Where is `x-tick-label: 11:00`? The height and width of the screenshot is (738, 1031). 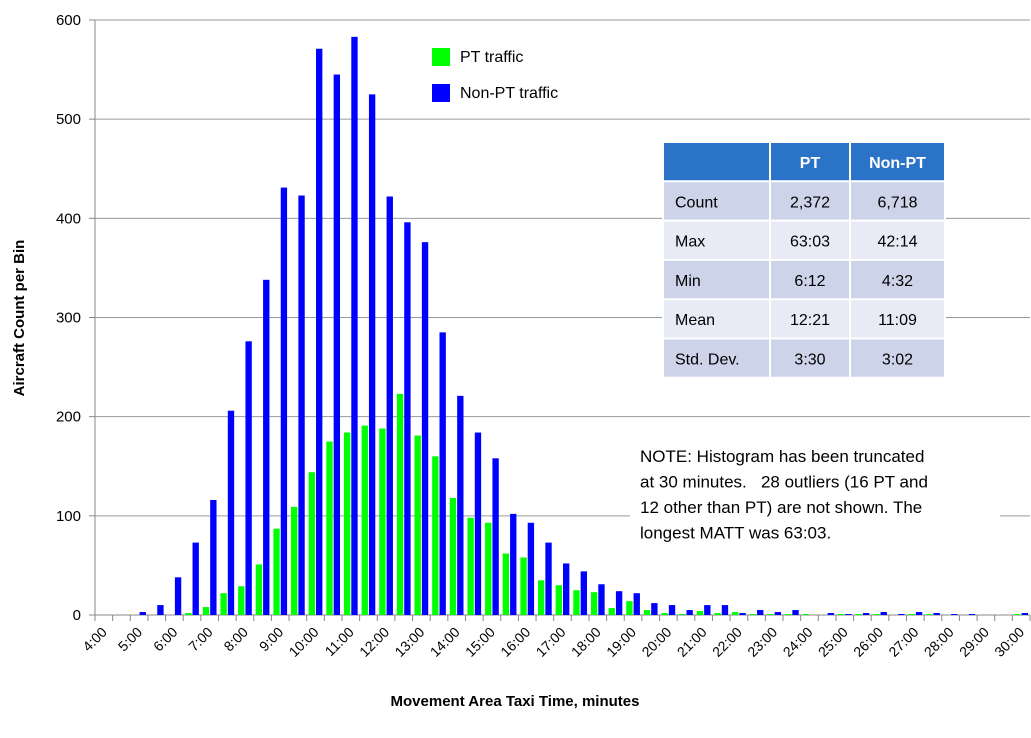
x-tick-label: 11:00 is located at coordinates (340, 642).